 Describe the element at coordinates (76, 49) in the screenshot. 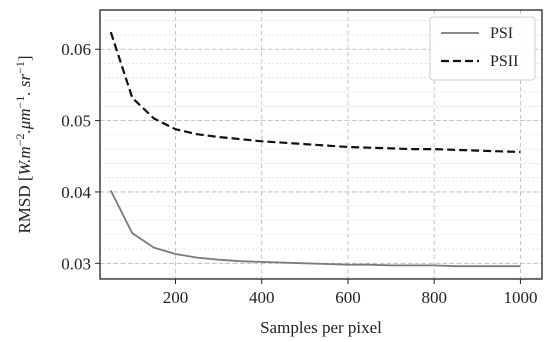

I see `y-tick-label: 0.06` at that location.